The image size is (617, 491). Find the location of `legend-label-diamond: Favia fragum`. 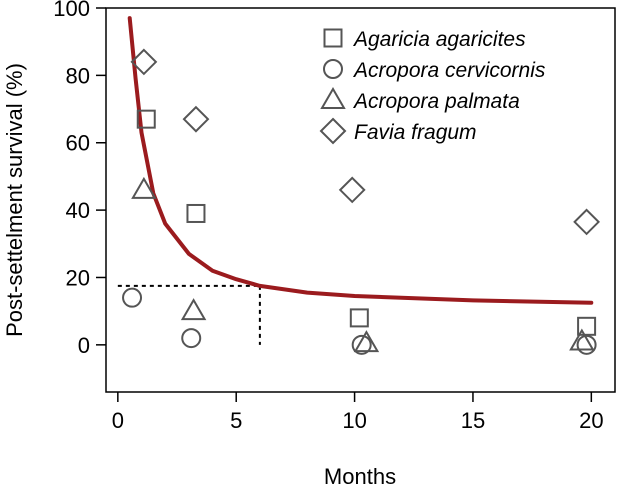

legend-label-diamond: Favia fragum is located at coordinates (415, 132).